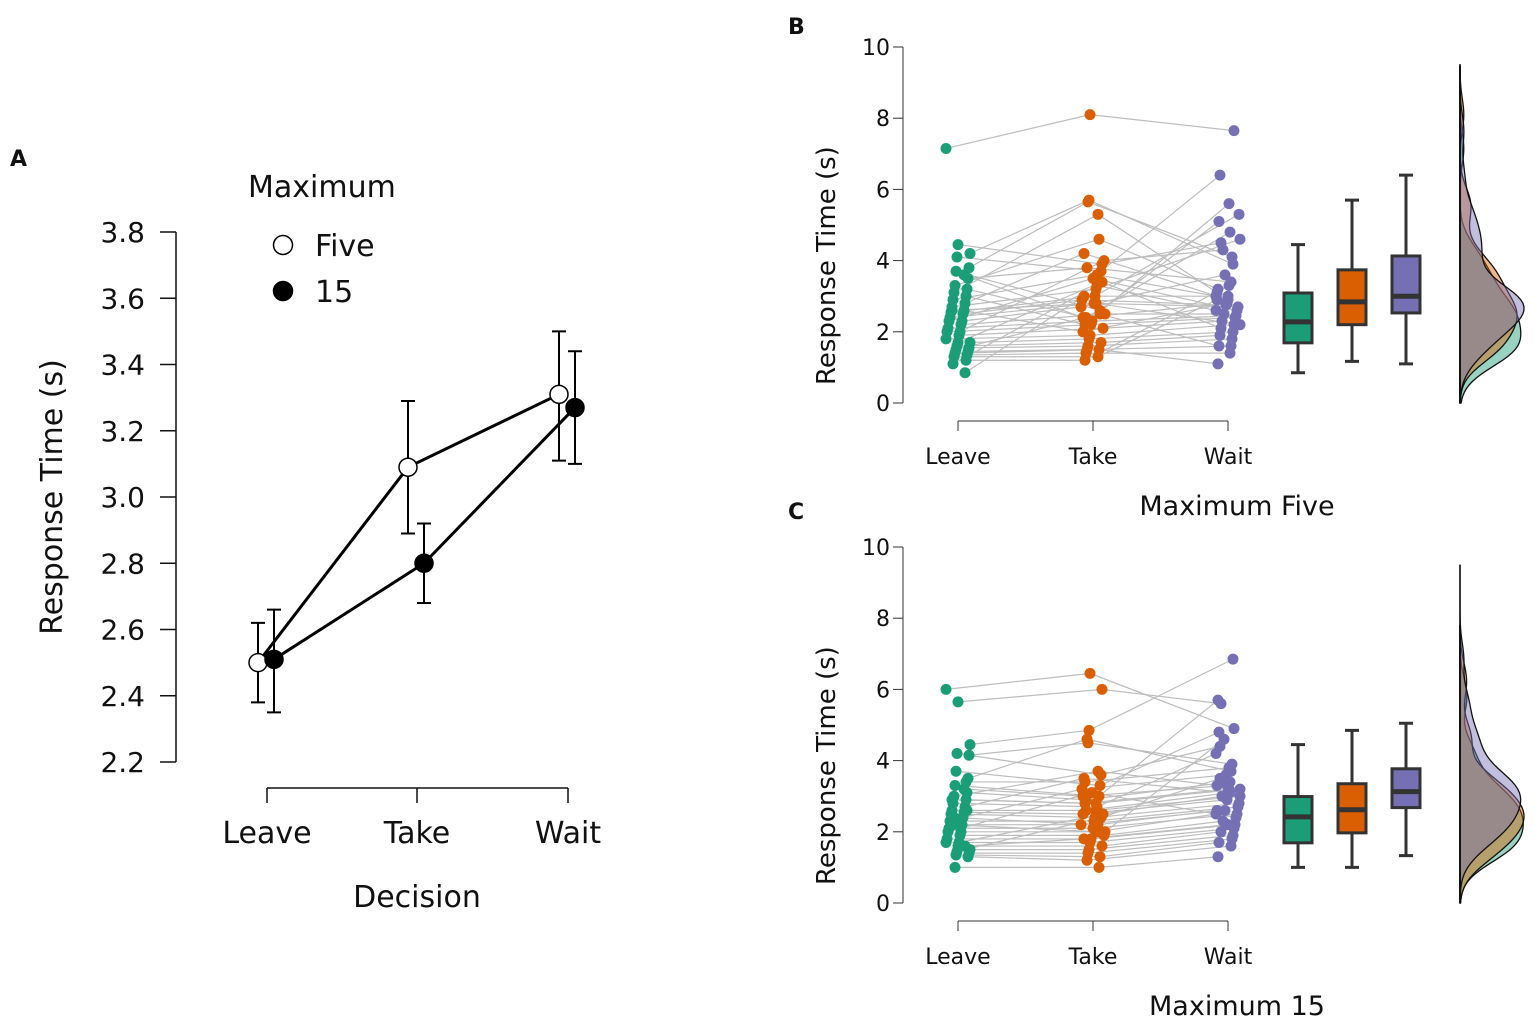 The height and width of the screenshot is (1022, 1535). Describe the element at coordinates (122, 762) in the screenshot. I see `y-tick-label: 2.2` at that location.